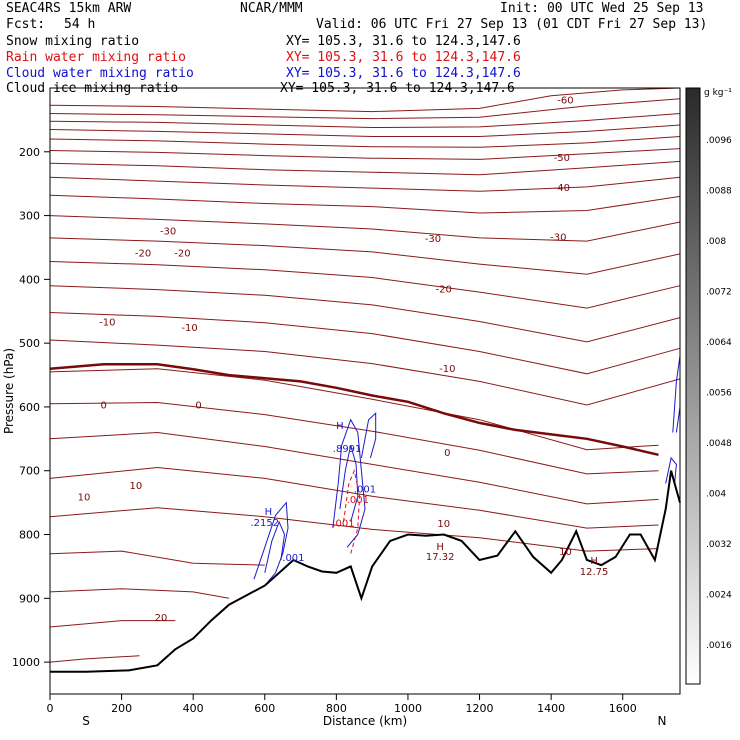 The image size is (740, 740). I want to click on colorbar-label: .0056, so click(719, 394).